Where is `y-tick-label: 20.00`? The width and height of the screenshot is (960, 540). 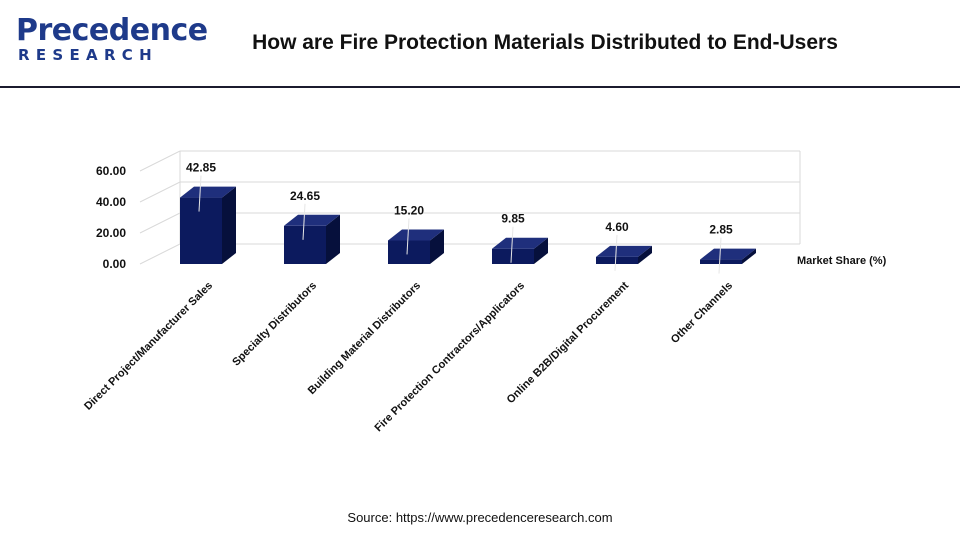 y-tick-label: 20.00 is located at coordinates (111, 233).